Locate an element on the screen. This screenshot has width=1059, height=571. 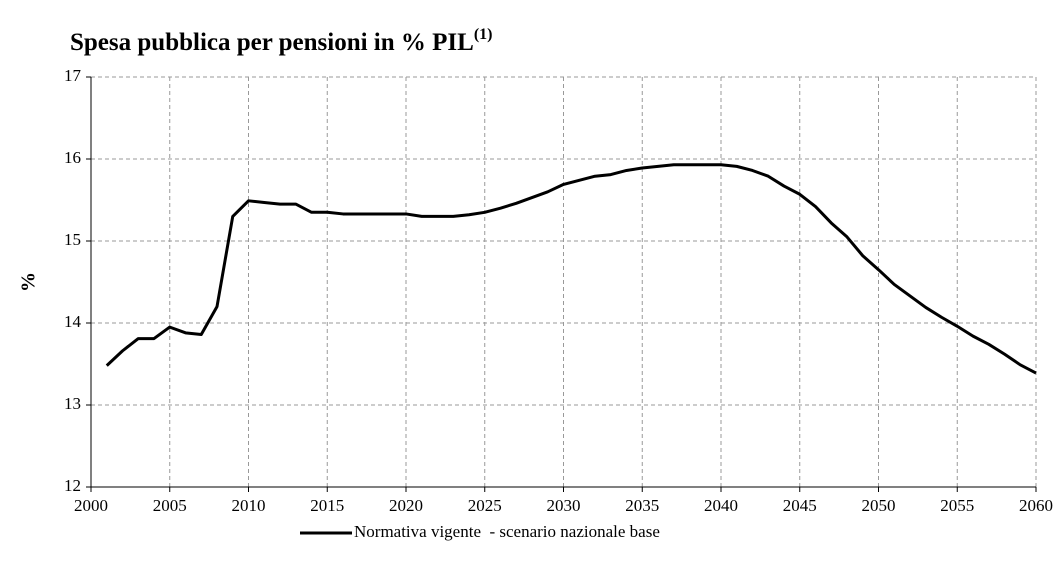
chart-title: Spesa pubblica per pensioni in % PIL(1) is located at coordinates (281, 41).